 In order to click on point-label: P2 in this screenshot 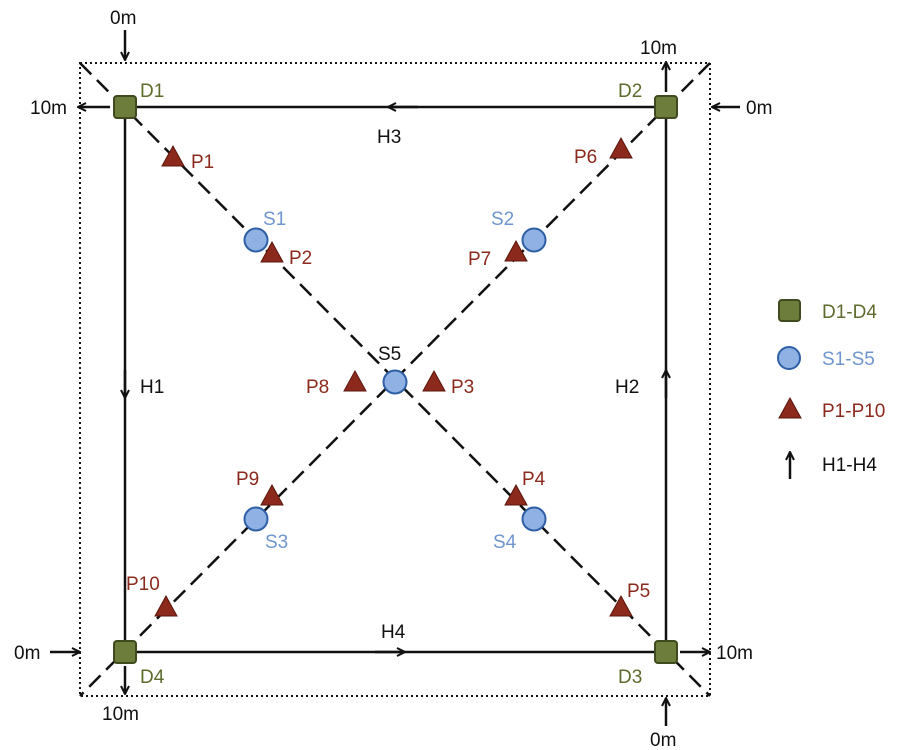, I will do `click(300, 258)`.